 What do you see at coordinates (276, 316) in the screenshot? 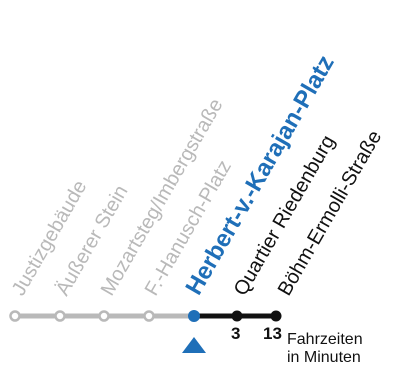
I see `stop-marker-boehm-ermolli-strasse` at bounding box center [276, 316].